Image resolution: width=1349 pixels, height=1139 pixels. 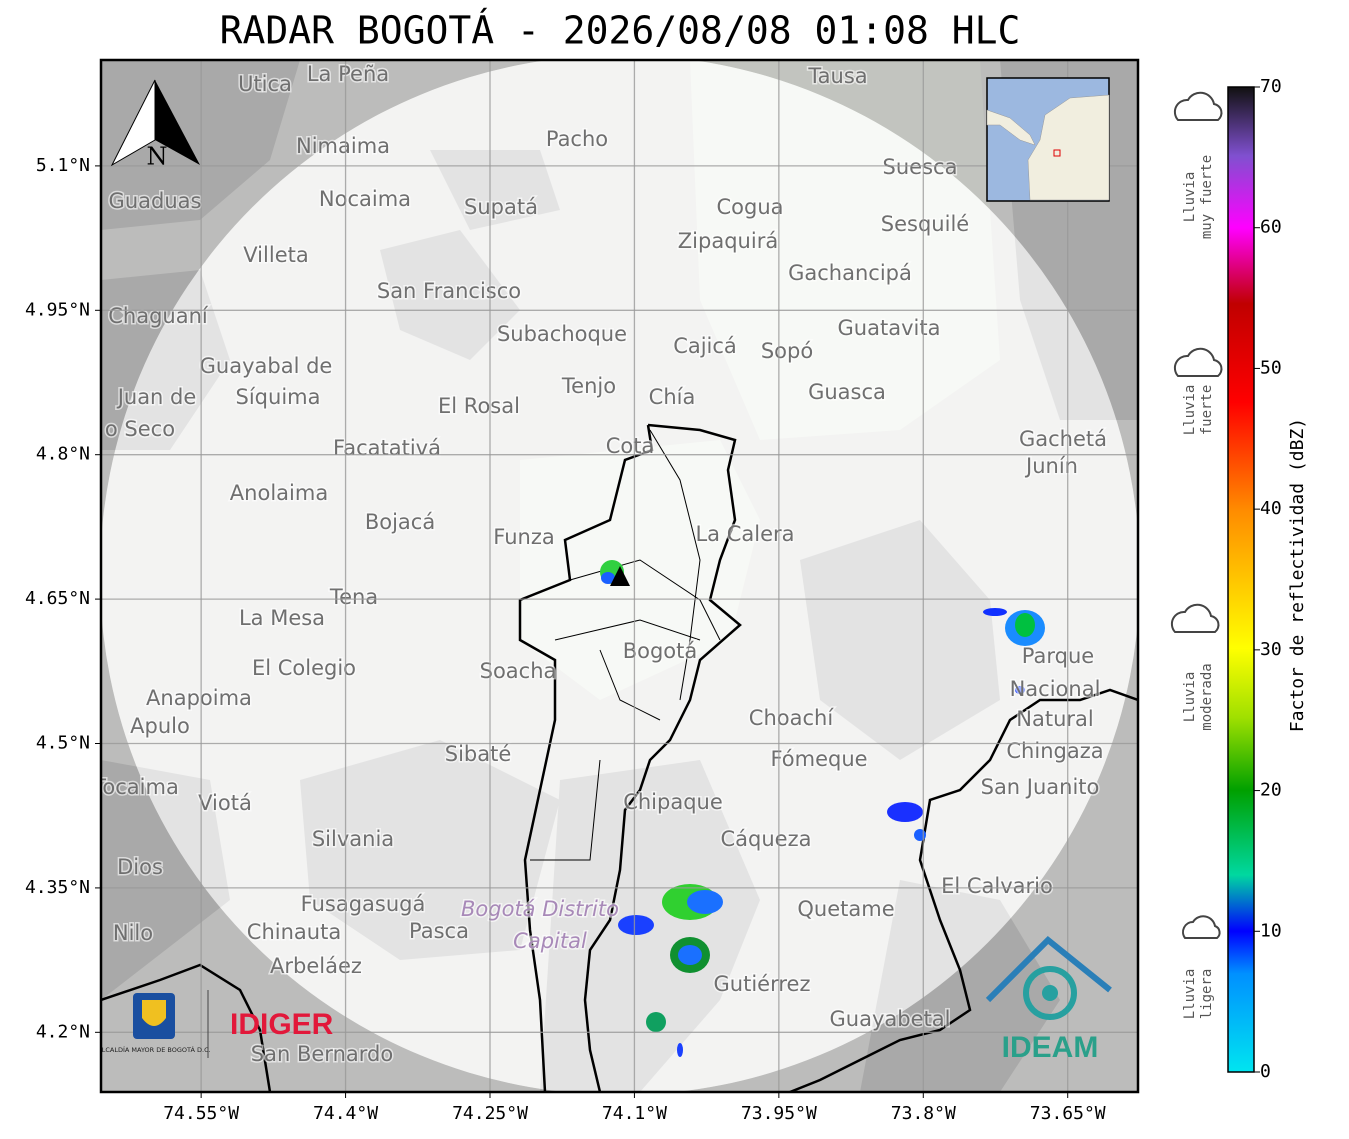 What do you see at coordinates (343, 146) in the screenshot?
I see `place-label: Nimaima` at bounding box center [343, 146].